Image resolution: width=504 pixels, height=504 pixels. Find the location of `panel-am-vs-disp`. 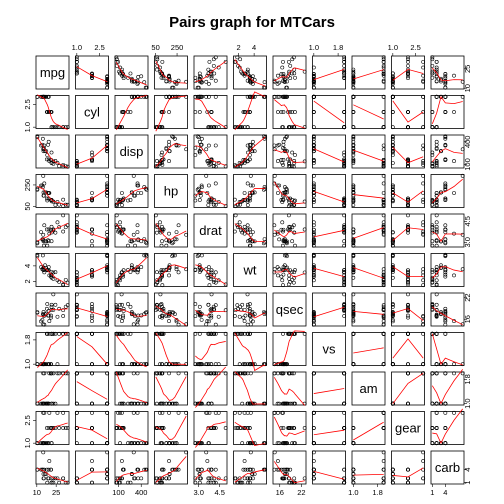

panel-am-vs-disp is located at coordinates (131, 388).